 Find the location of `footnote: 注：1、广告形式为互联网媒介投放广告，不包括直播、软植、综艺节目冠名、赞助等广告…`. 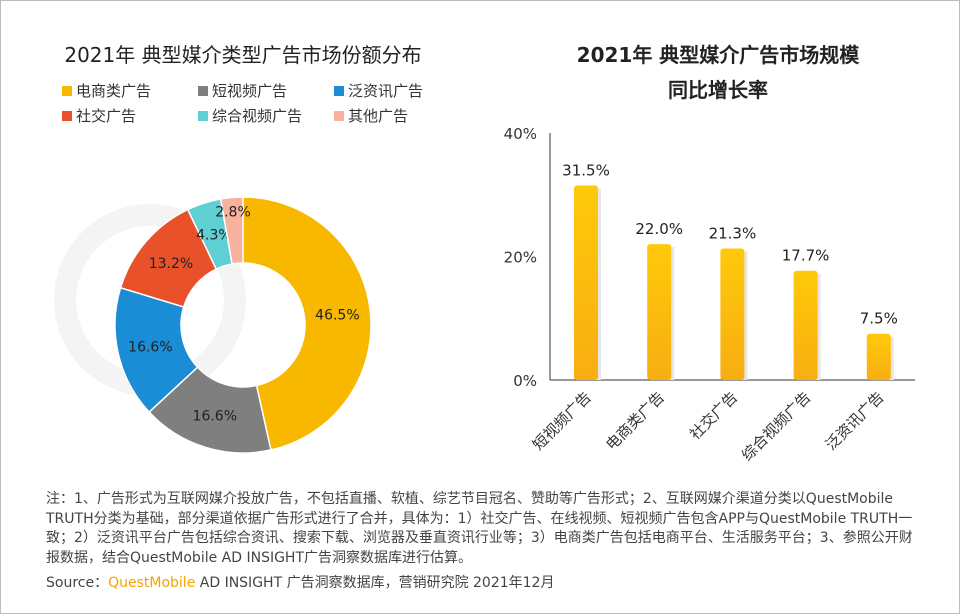

footnote: 注：1、广告形式为互联网媒介投放广告，不包括直播、软植、综艺节目冠名、赞助等广告… is located at coordinates (479, 528).